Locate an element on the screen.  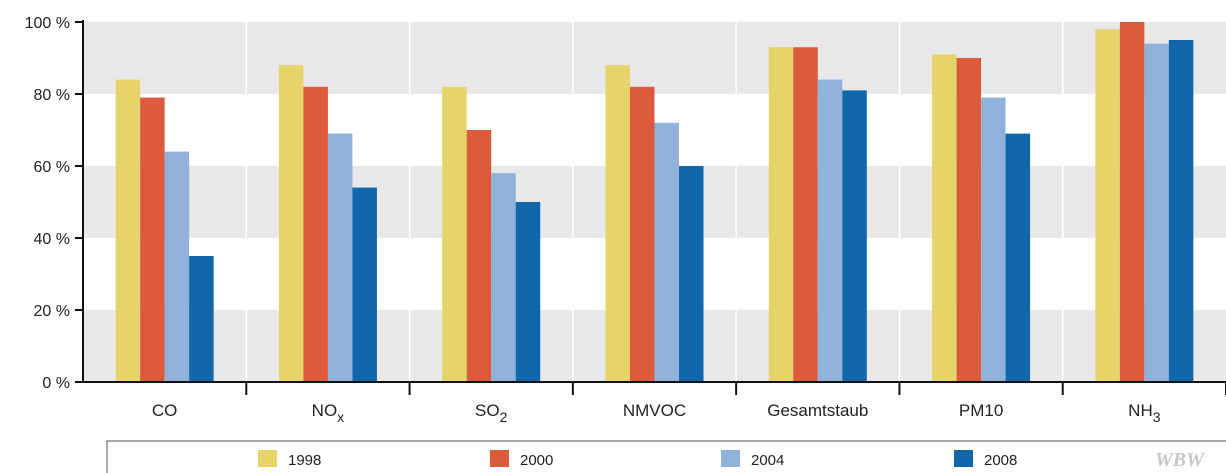
category-label: PM10 is located at coordinates (981, 410).